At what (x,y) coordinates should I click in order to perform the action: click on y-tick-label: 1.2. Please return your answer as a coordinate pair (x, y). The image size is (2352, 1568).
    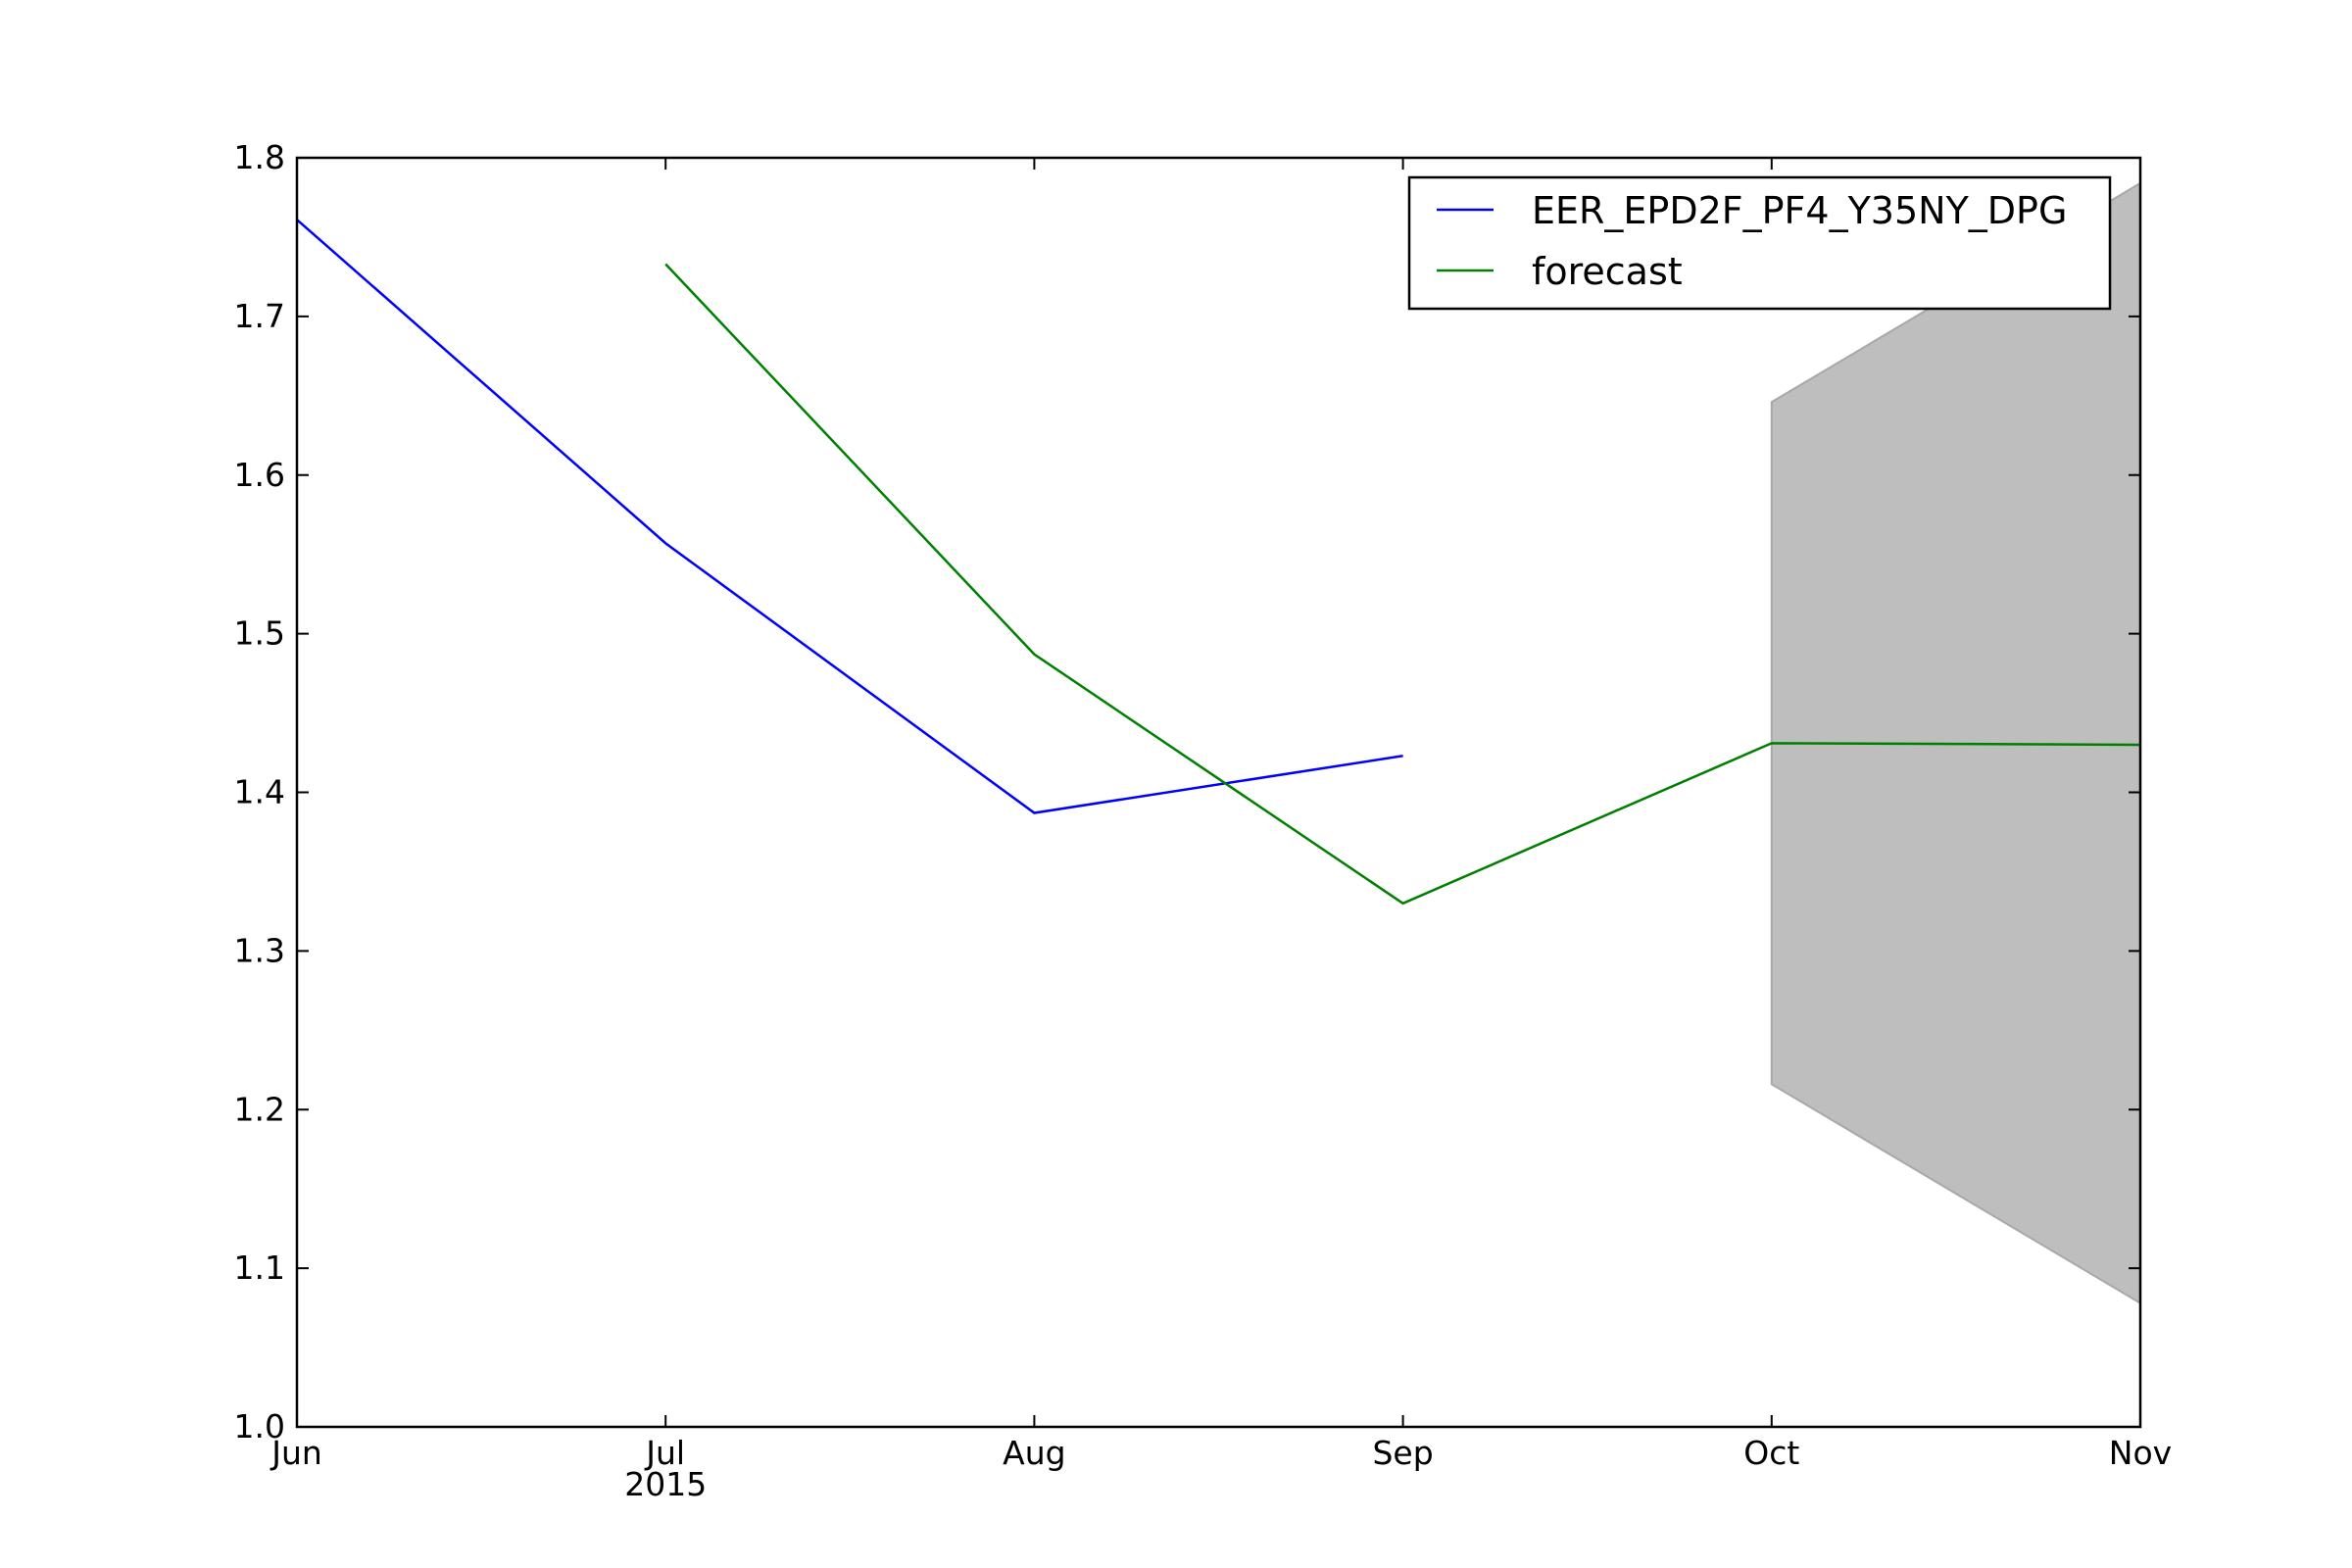
    Looking at the image, I should click on (259, 1109).